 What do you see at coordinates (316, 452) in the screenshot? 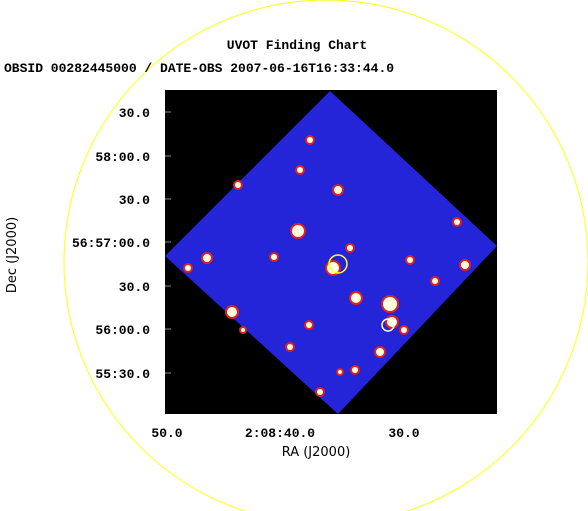
I see `x-axis-label: RA (J2000)` at bounding box center [316, 452].